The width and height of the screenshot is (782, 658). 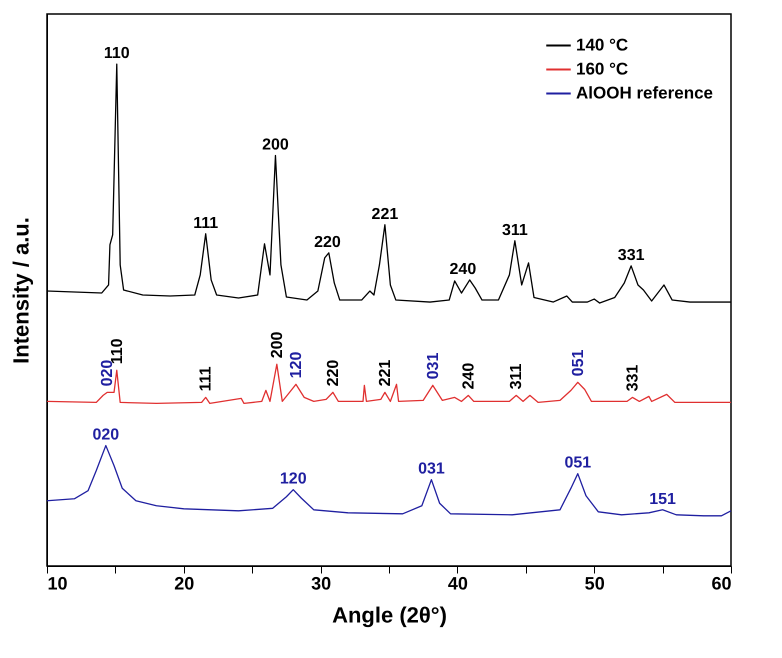 What do you see at coordinates (594, 584) in the screenshot?
I see `x-tick-label: 50` at bounding box center [594, 584].